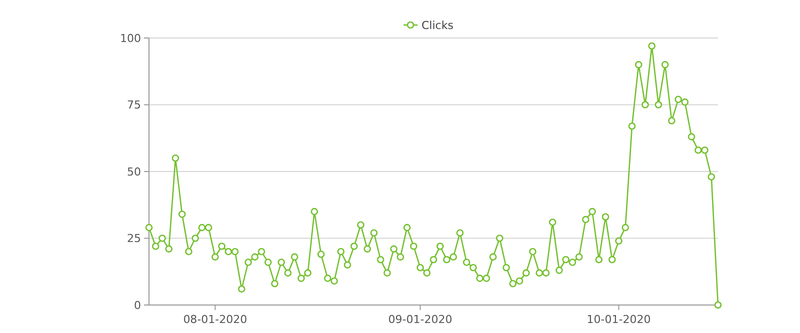  What do you see at coordinates (130, 38) in the screenshot?
I see `y-tick-label: 100` at bounding box center [130, 38].